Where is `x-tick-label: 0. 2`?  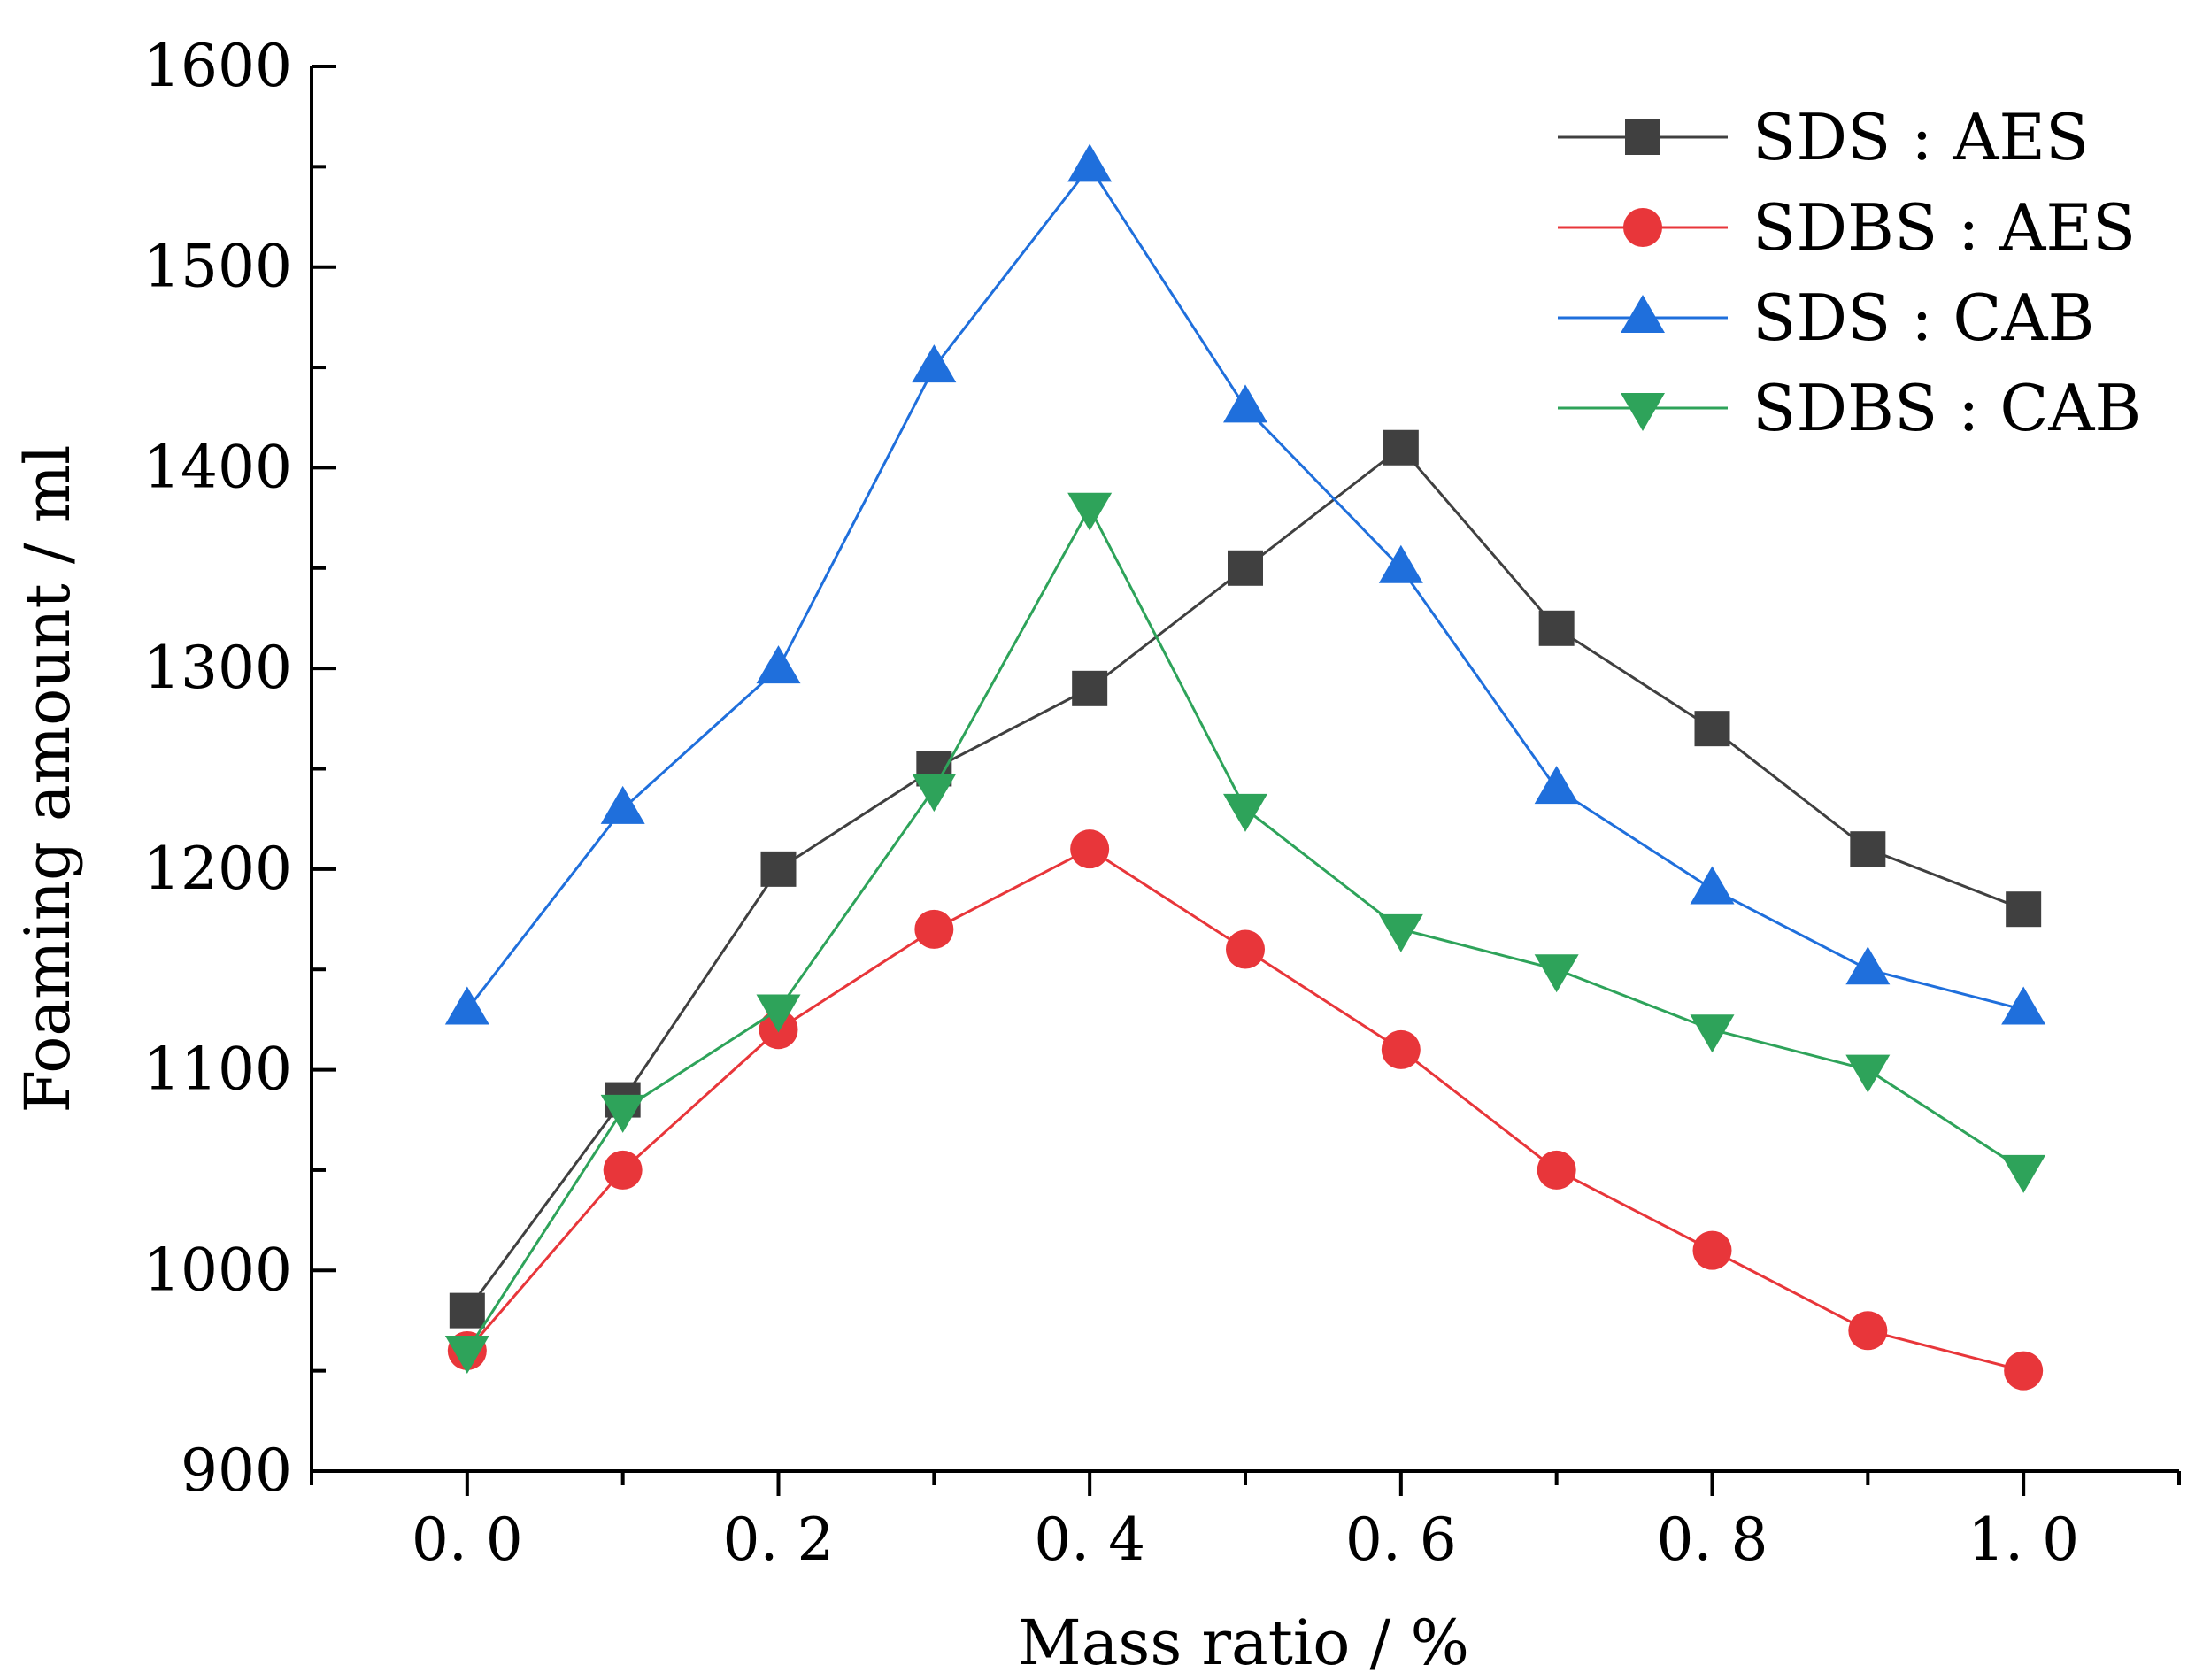 x-tick-label: 0. 2 is located at coordinates (779, 1540).